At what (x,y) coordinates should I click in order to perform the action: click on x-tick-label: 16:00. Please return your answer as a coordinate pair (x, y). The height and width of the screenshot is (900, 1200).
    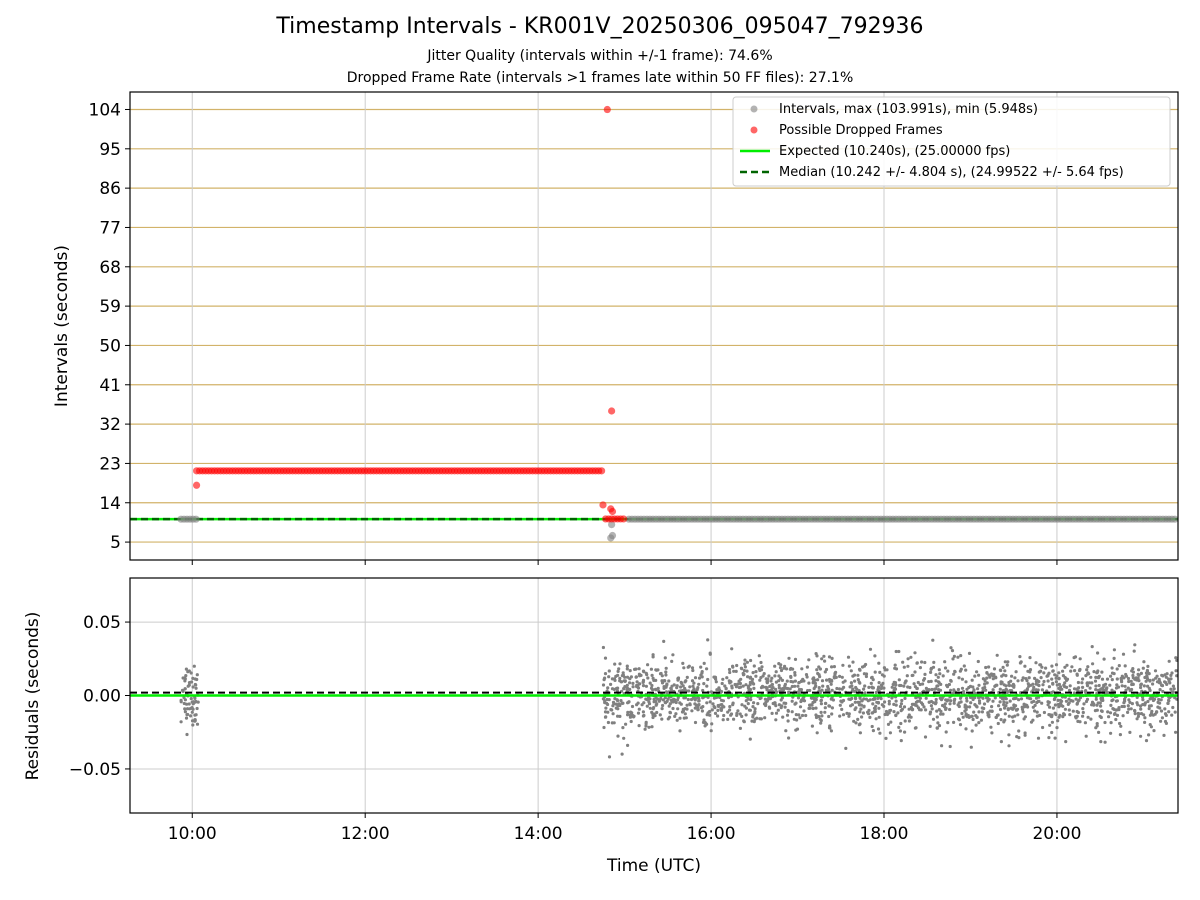
    Looking at the image, I should click on (711, 834).